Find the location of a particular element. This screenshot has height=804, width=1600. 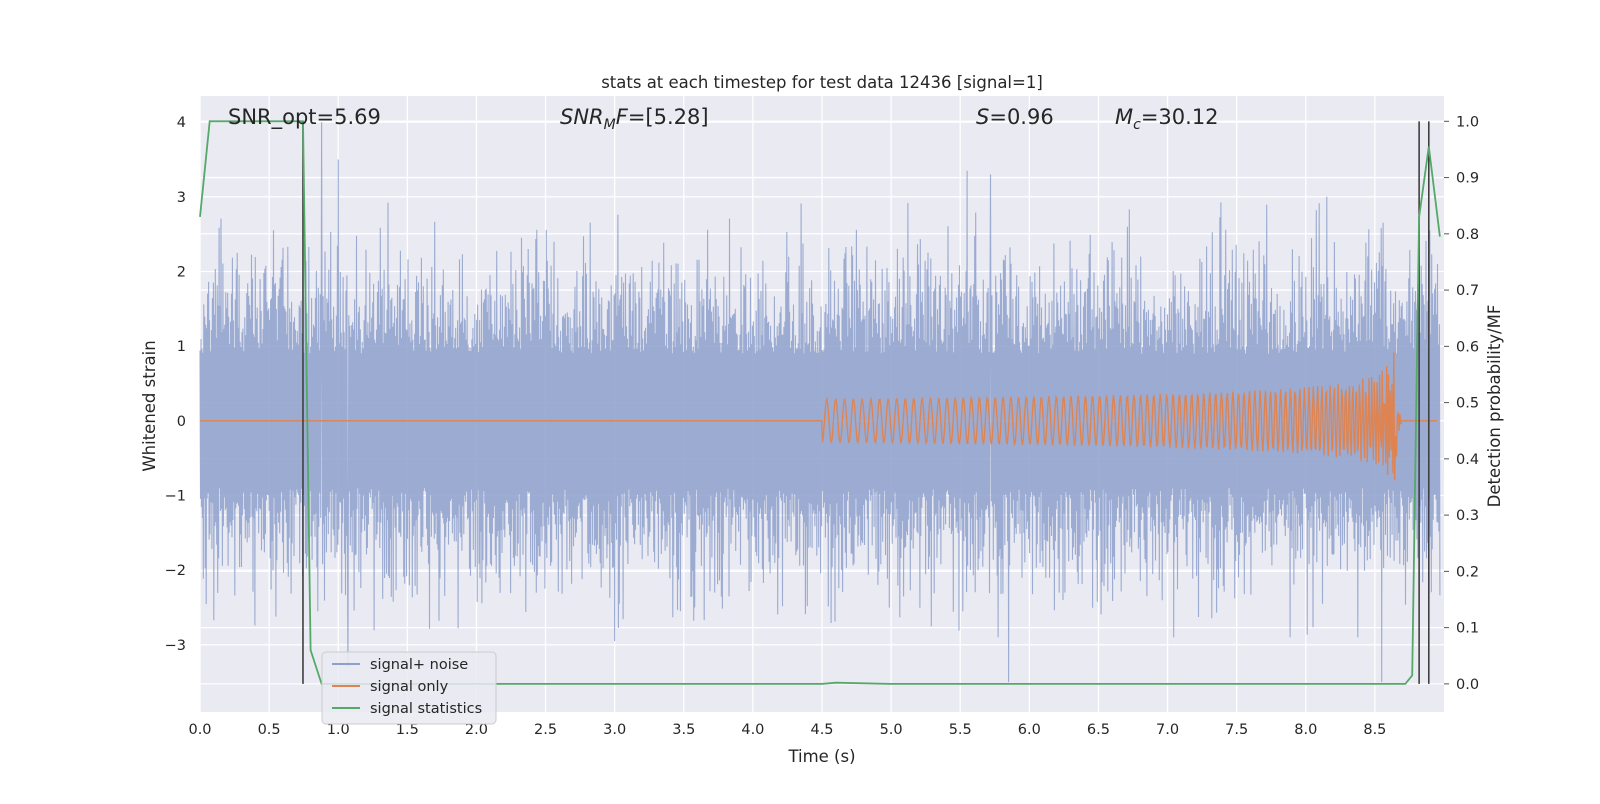

x-tick-label: 4.0 is located at coordinates (752, 730).